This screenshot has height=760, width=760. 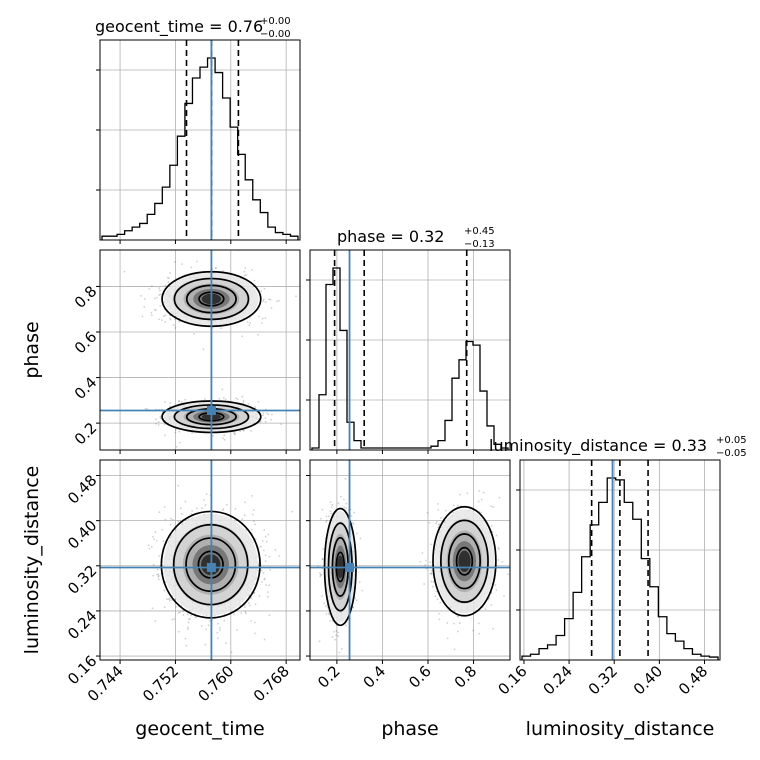 I want to click on tick-label-y: 0.40, so click(x=82, y=534).